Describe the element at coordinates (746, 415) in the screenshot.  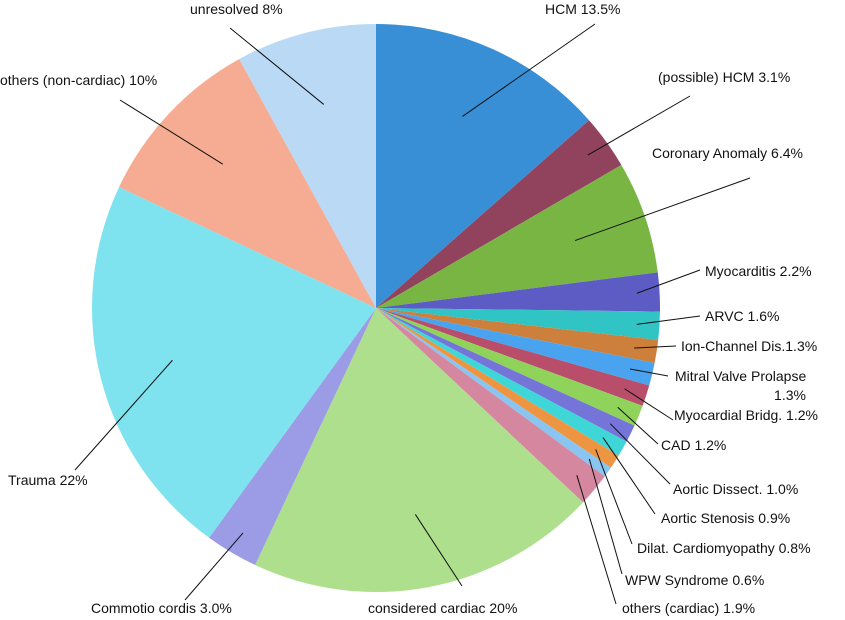
I see `slice-label: Myocardial Bridg. 1.2%` at that location.